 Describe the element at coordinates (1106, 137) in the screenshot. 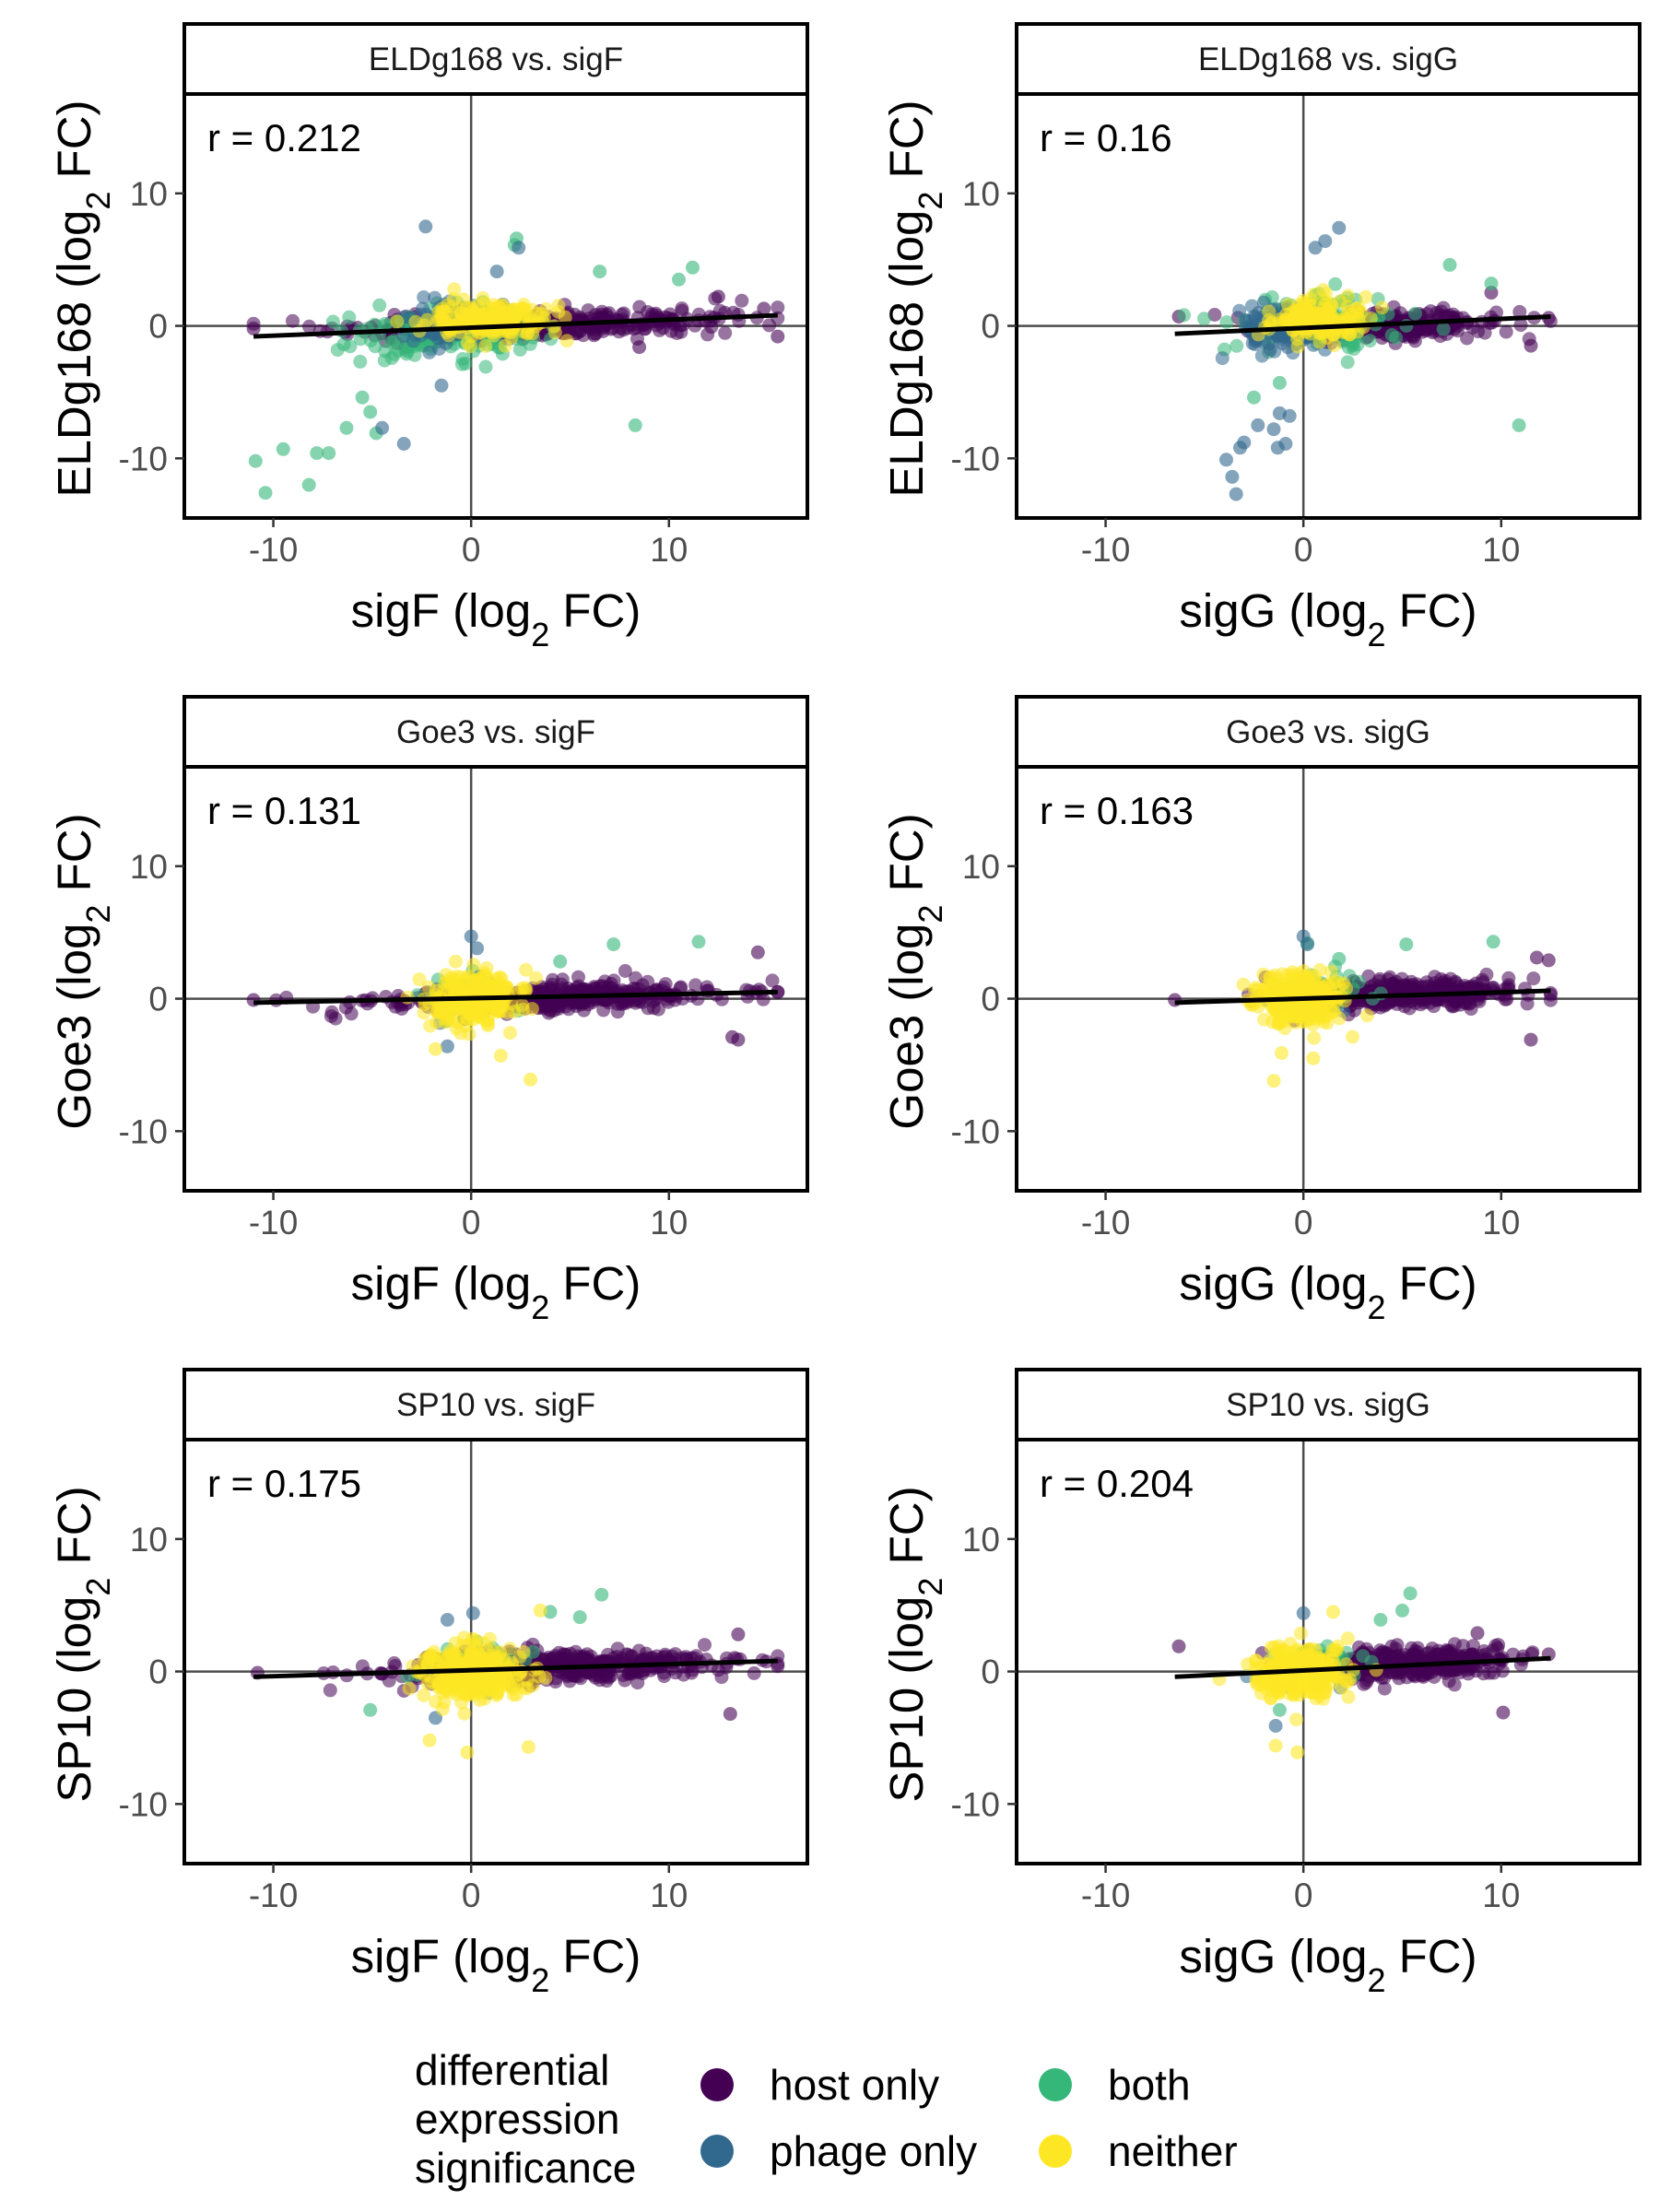

I see `correlation-label: r = 0.16` at that location.